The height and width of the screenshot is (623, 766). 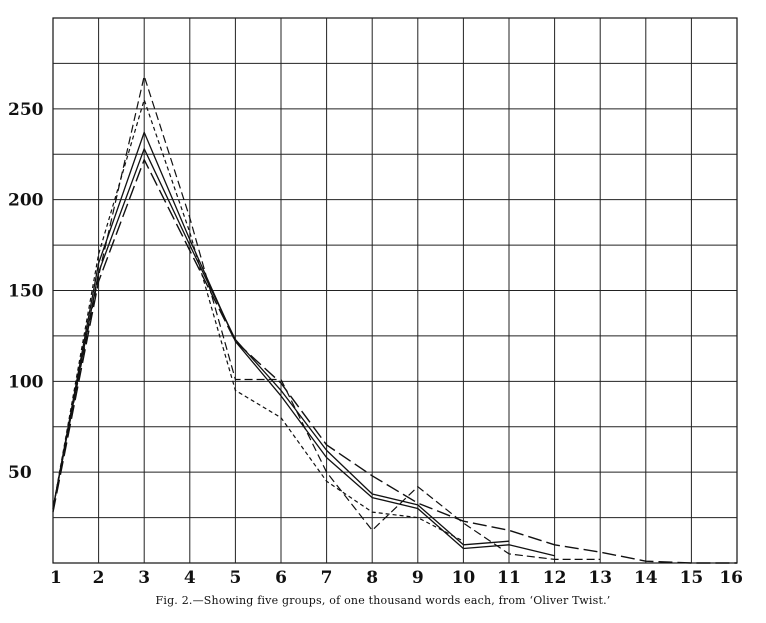 What do you see at coordinates (646, 578) in the screenshot?
I see `x-tick-label: 14` at bounding box center [646, 578].